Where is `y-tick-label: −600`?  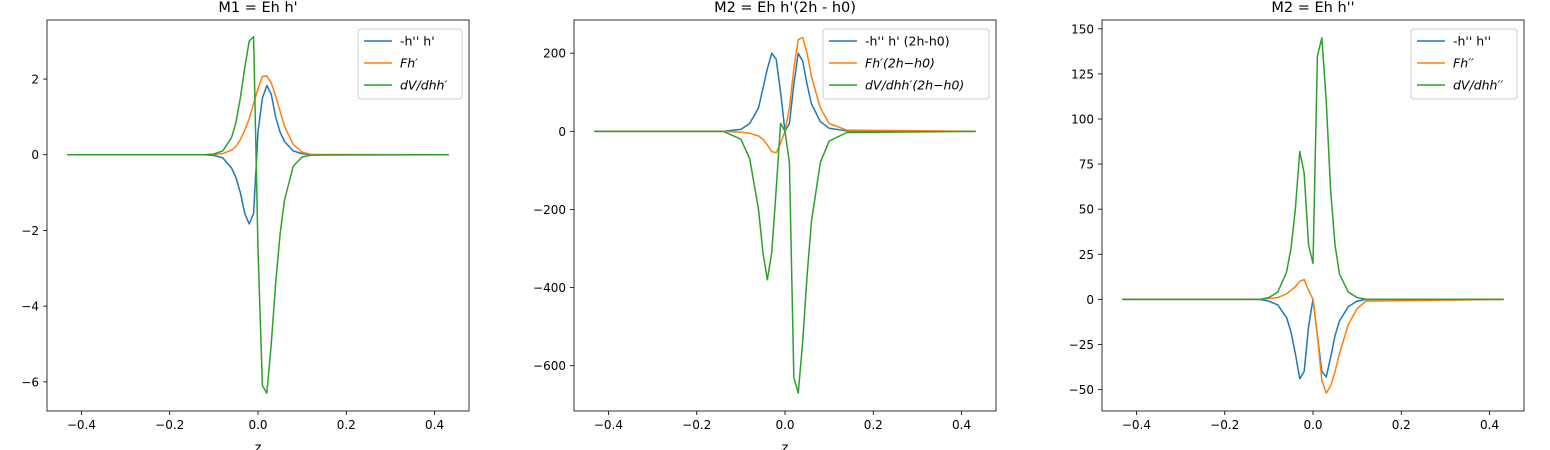 y-tick-label: −600 is located at coordinates (549, 366).